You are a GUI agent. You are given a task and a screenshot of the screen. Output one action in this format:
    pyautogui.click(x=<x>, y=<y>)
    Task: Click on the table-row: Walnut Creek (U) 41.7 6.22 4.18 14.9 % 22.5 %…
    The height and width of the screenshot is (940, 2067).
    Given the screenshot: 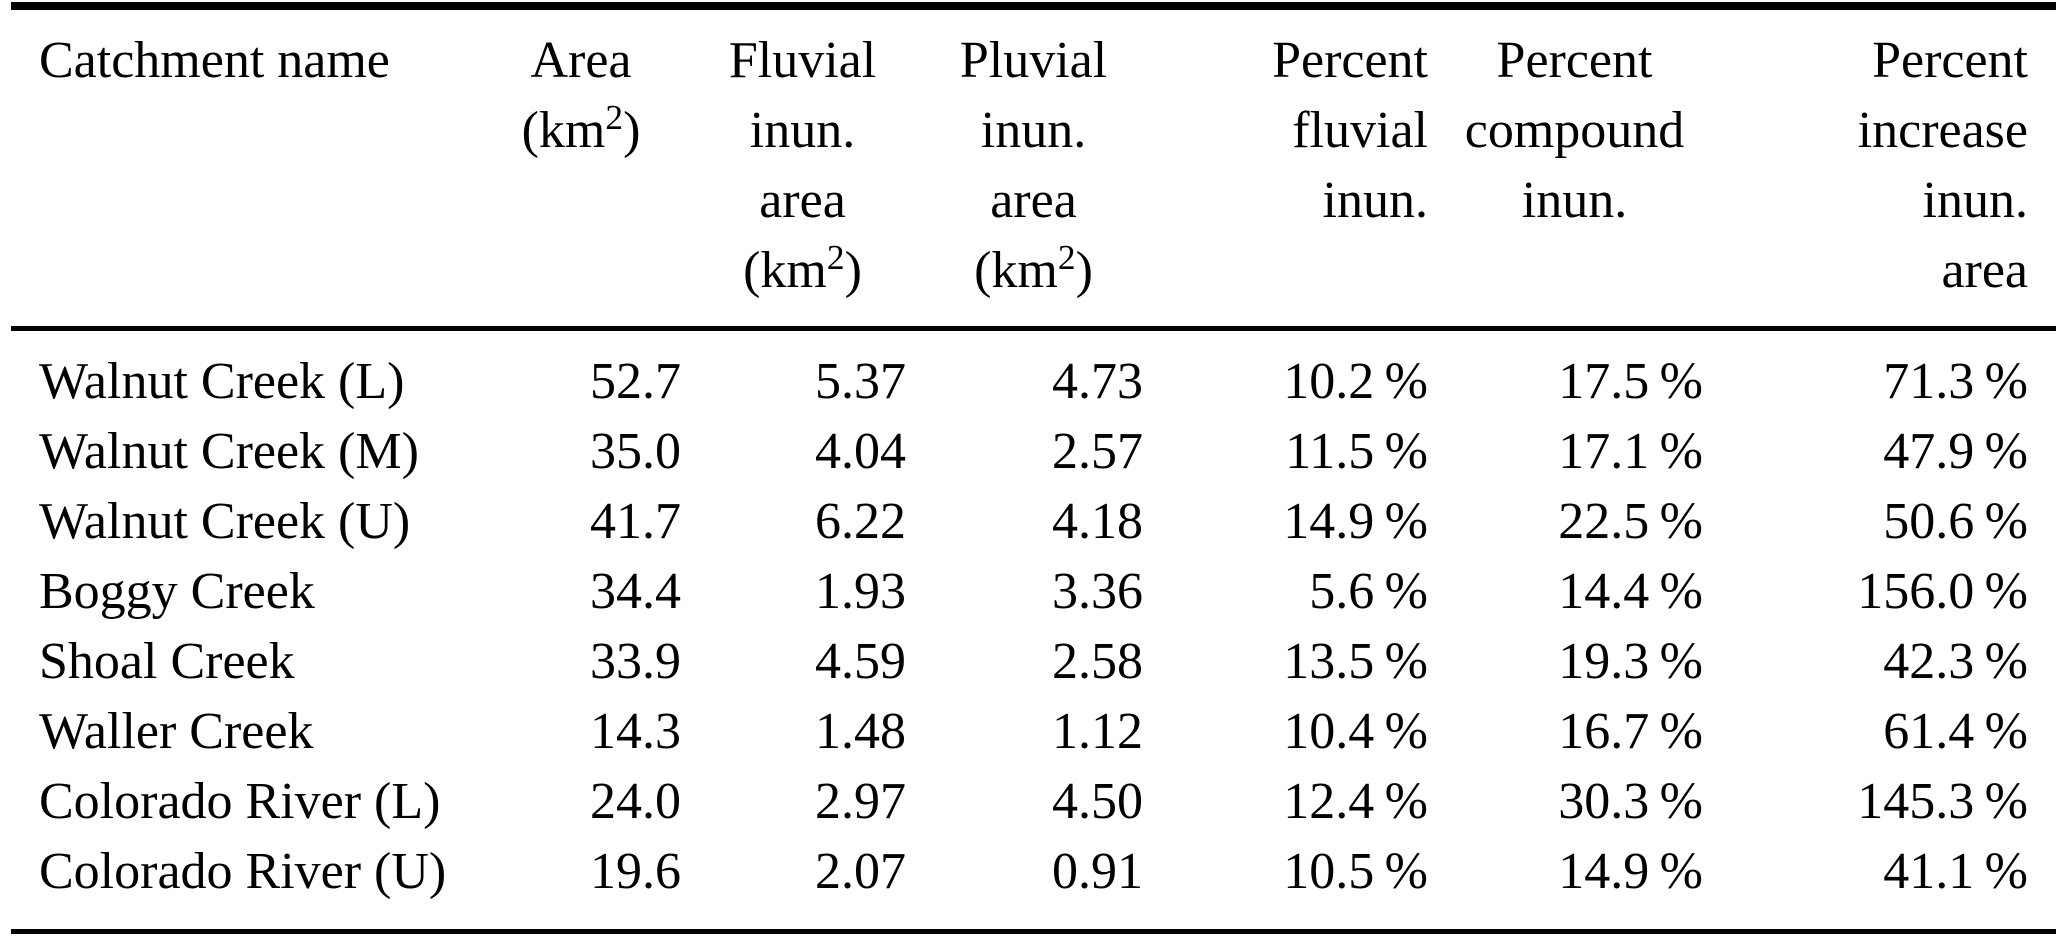 What is the action you would take?
    pyautogui.click(x=1033, y=522)
    